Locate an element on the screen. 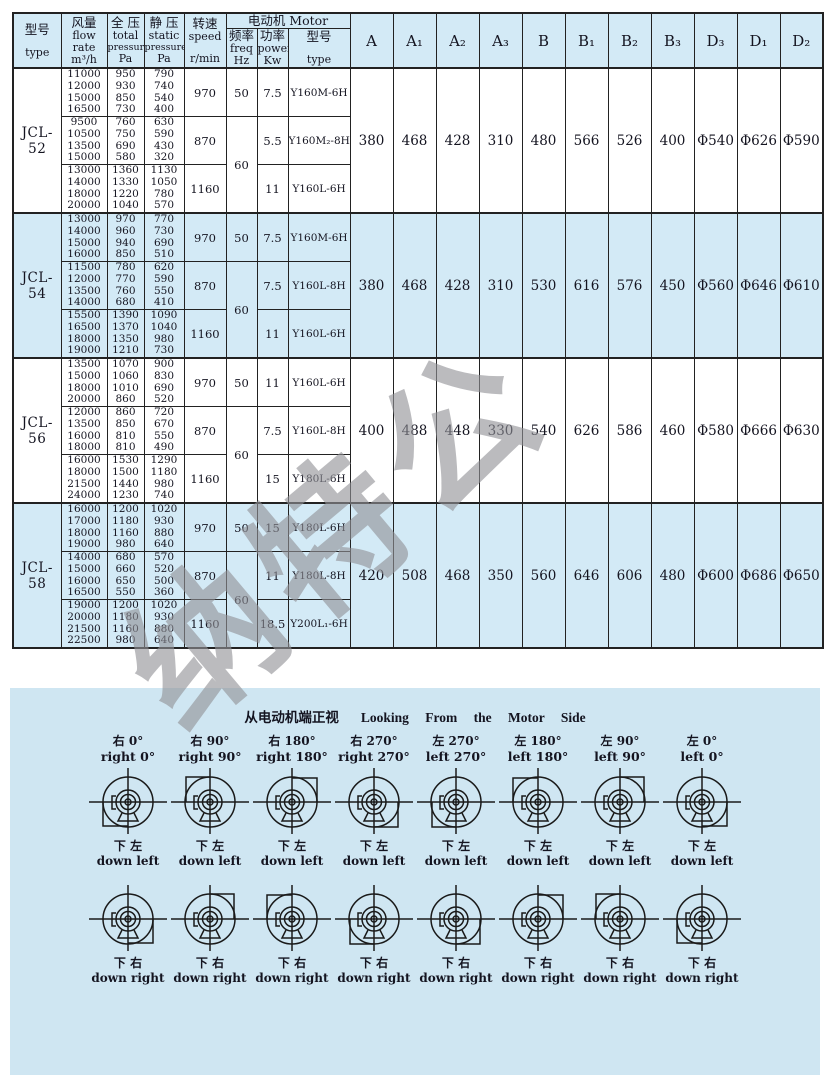  dim-cell-6: 586 is located at coordinates (629, 430).